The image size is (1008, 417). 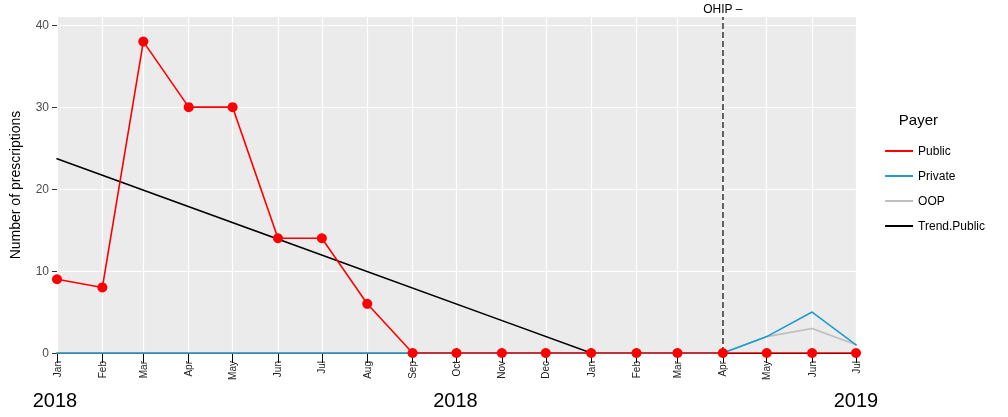 What do you see at coordinates (42, 271) in the screenshot?
I see `y-tick-label: 10` at bounding box center [42, 271].